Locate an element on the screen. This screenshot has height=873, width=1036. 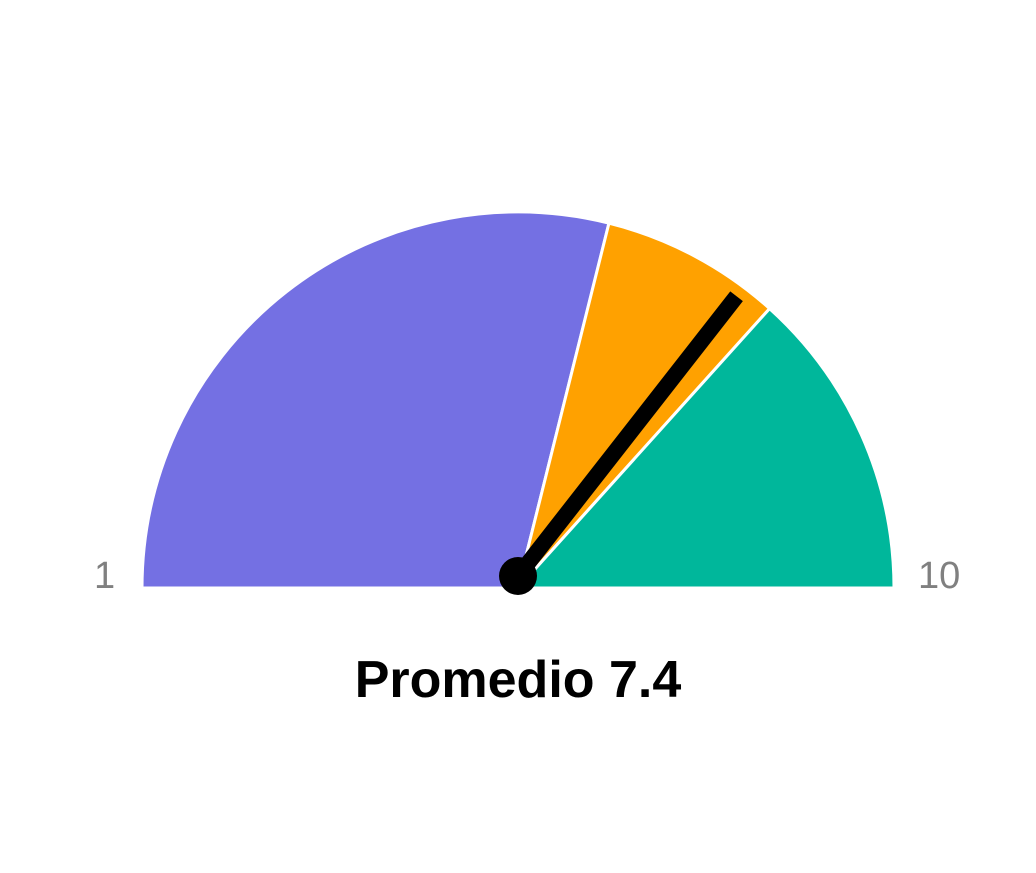
gauge-max-label: 10 is located at coordinates (939, 576).